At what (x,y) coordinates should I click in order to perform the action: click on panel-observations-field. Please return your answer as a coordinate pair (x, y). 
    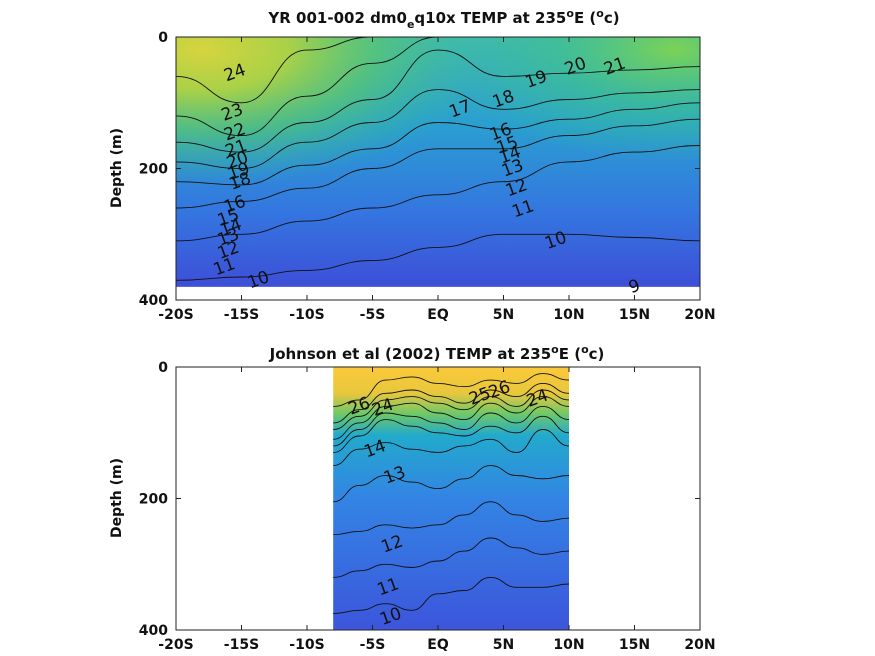
    Looking at the image, I should click on (451, 498).